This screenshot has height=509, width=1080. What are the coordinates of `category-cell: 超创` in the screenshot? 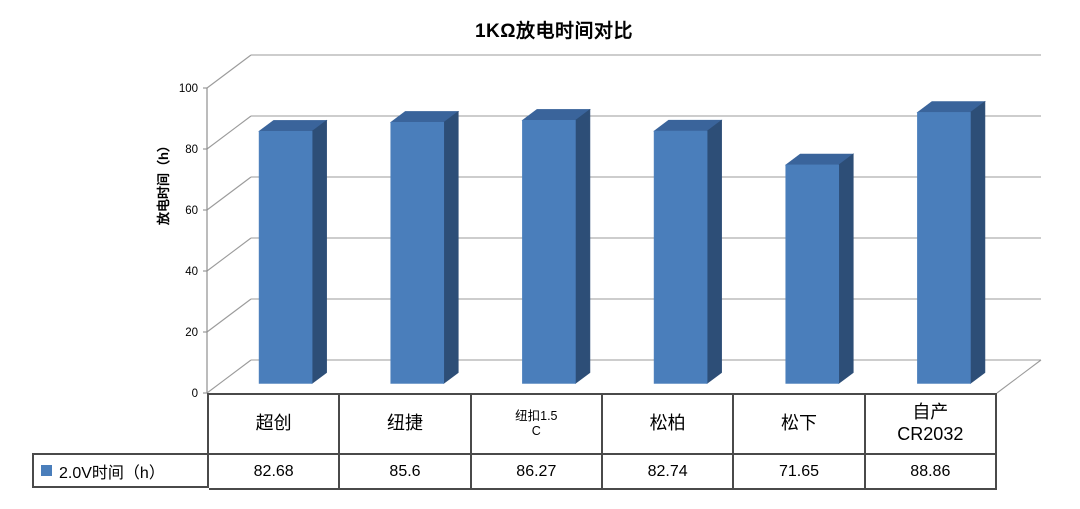 It's located at (275, 425).